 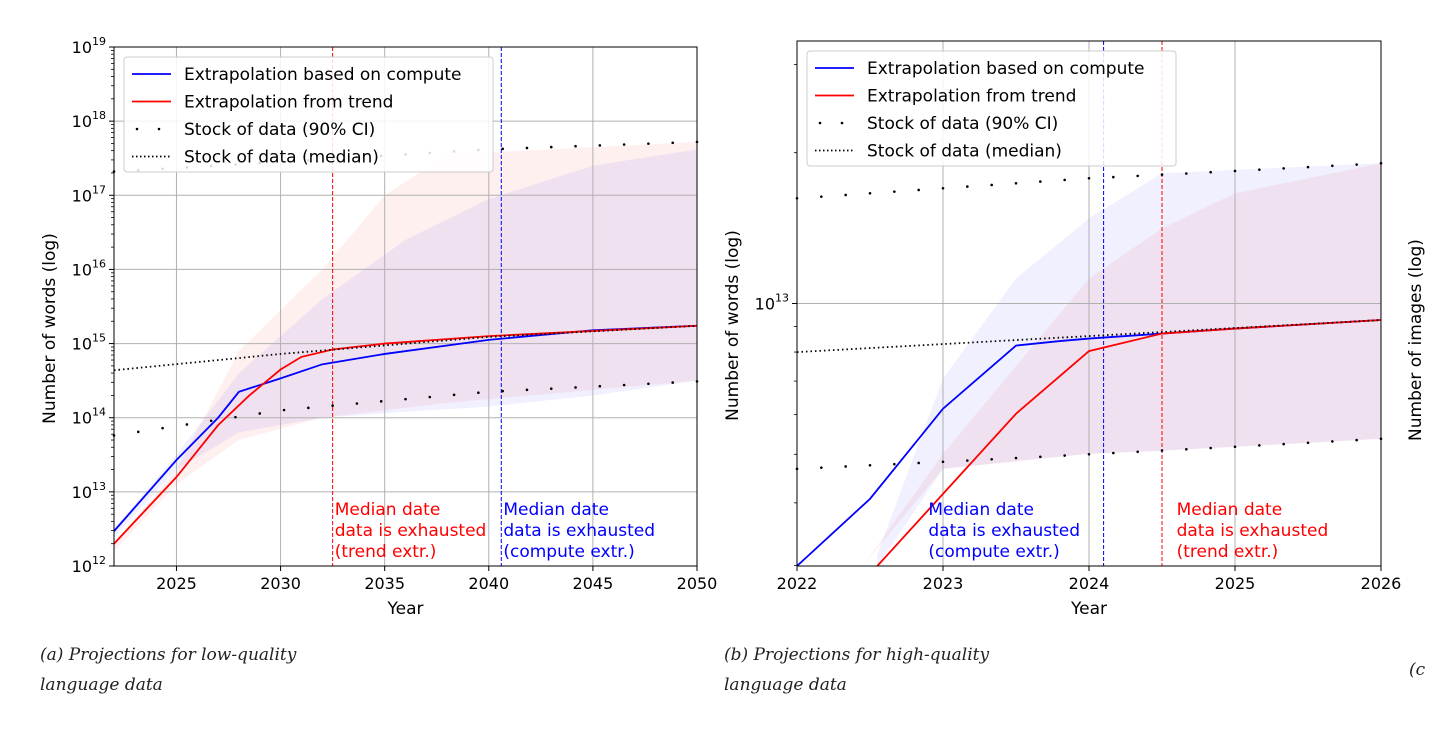 I want to click on x-axis-label: Year, so click(x=1088, y=609).